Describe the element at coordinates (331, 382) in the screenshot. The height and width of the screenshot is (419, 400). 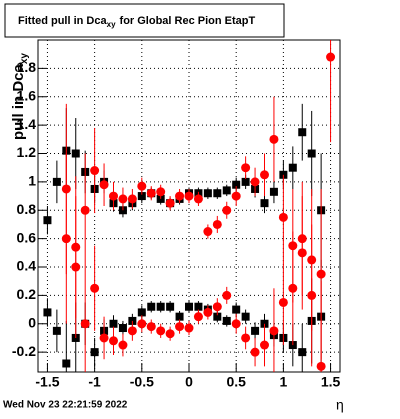
I see `x-tick-label: 1.5` at that location.